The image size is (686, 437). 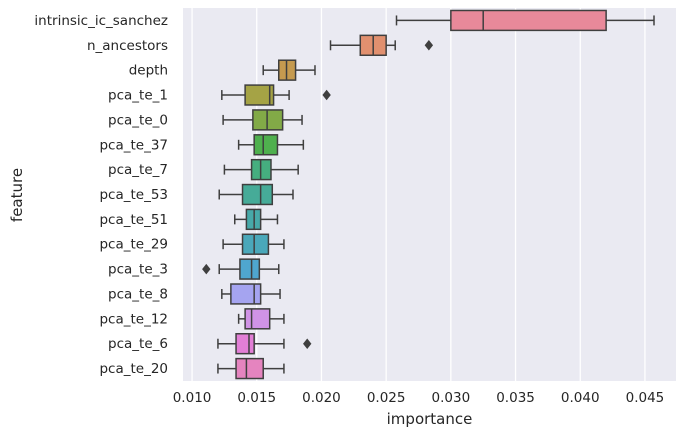 What do you see at coordinates (133, 319) in the screenshot?
I see `y-tick-label: pca_te_12` at bounding box center [133, 319].